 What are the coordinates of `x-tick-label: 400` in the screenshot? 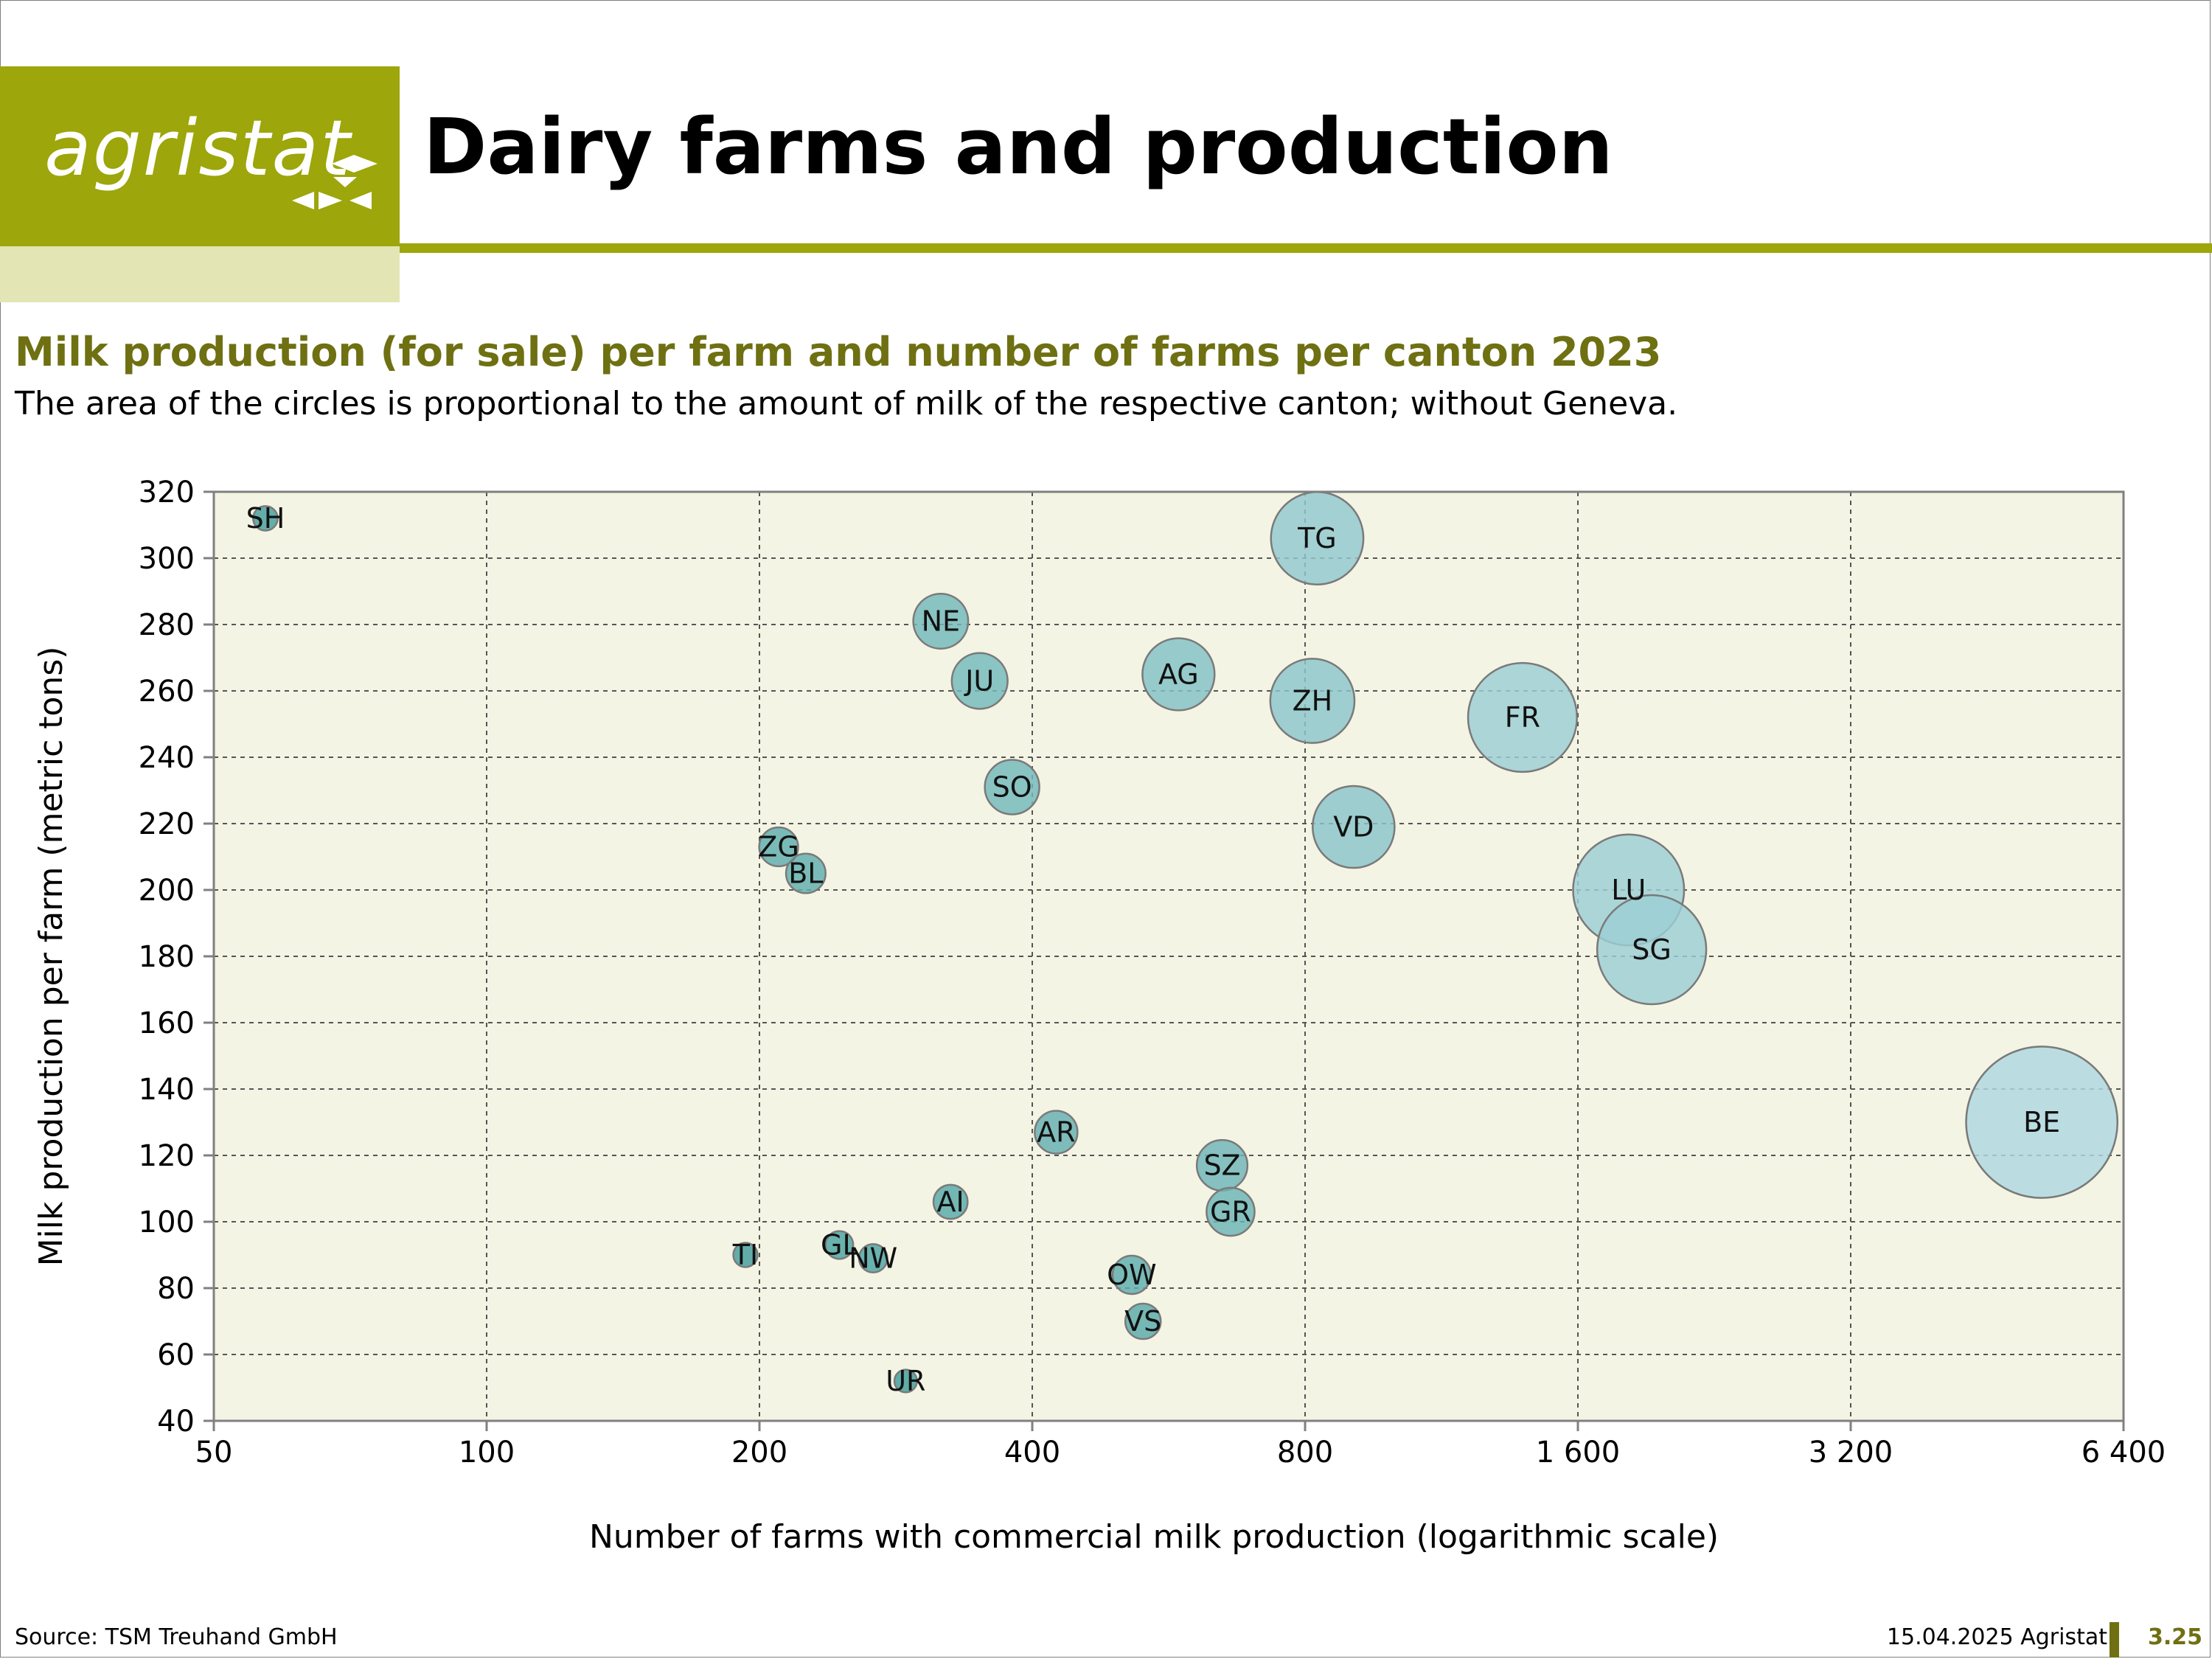 It's located at (1032, 1453).